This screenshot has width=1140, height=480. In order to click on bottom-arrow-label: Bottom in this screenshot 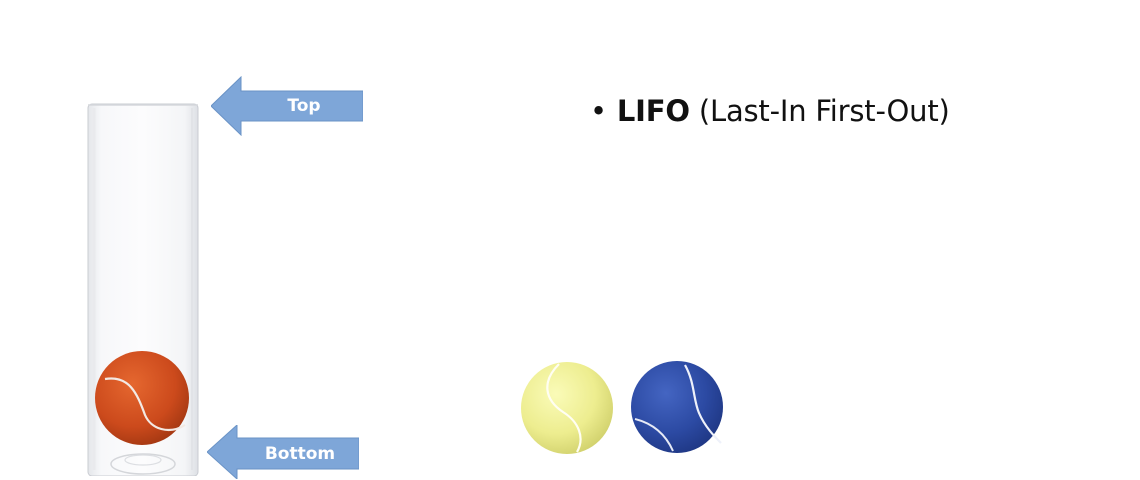, I will do `click(300, 453)`.